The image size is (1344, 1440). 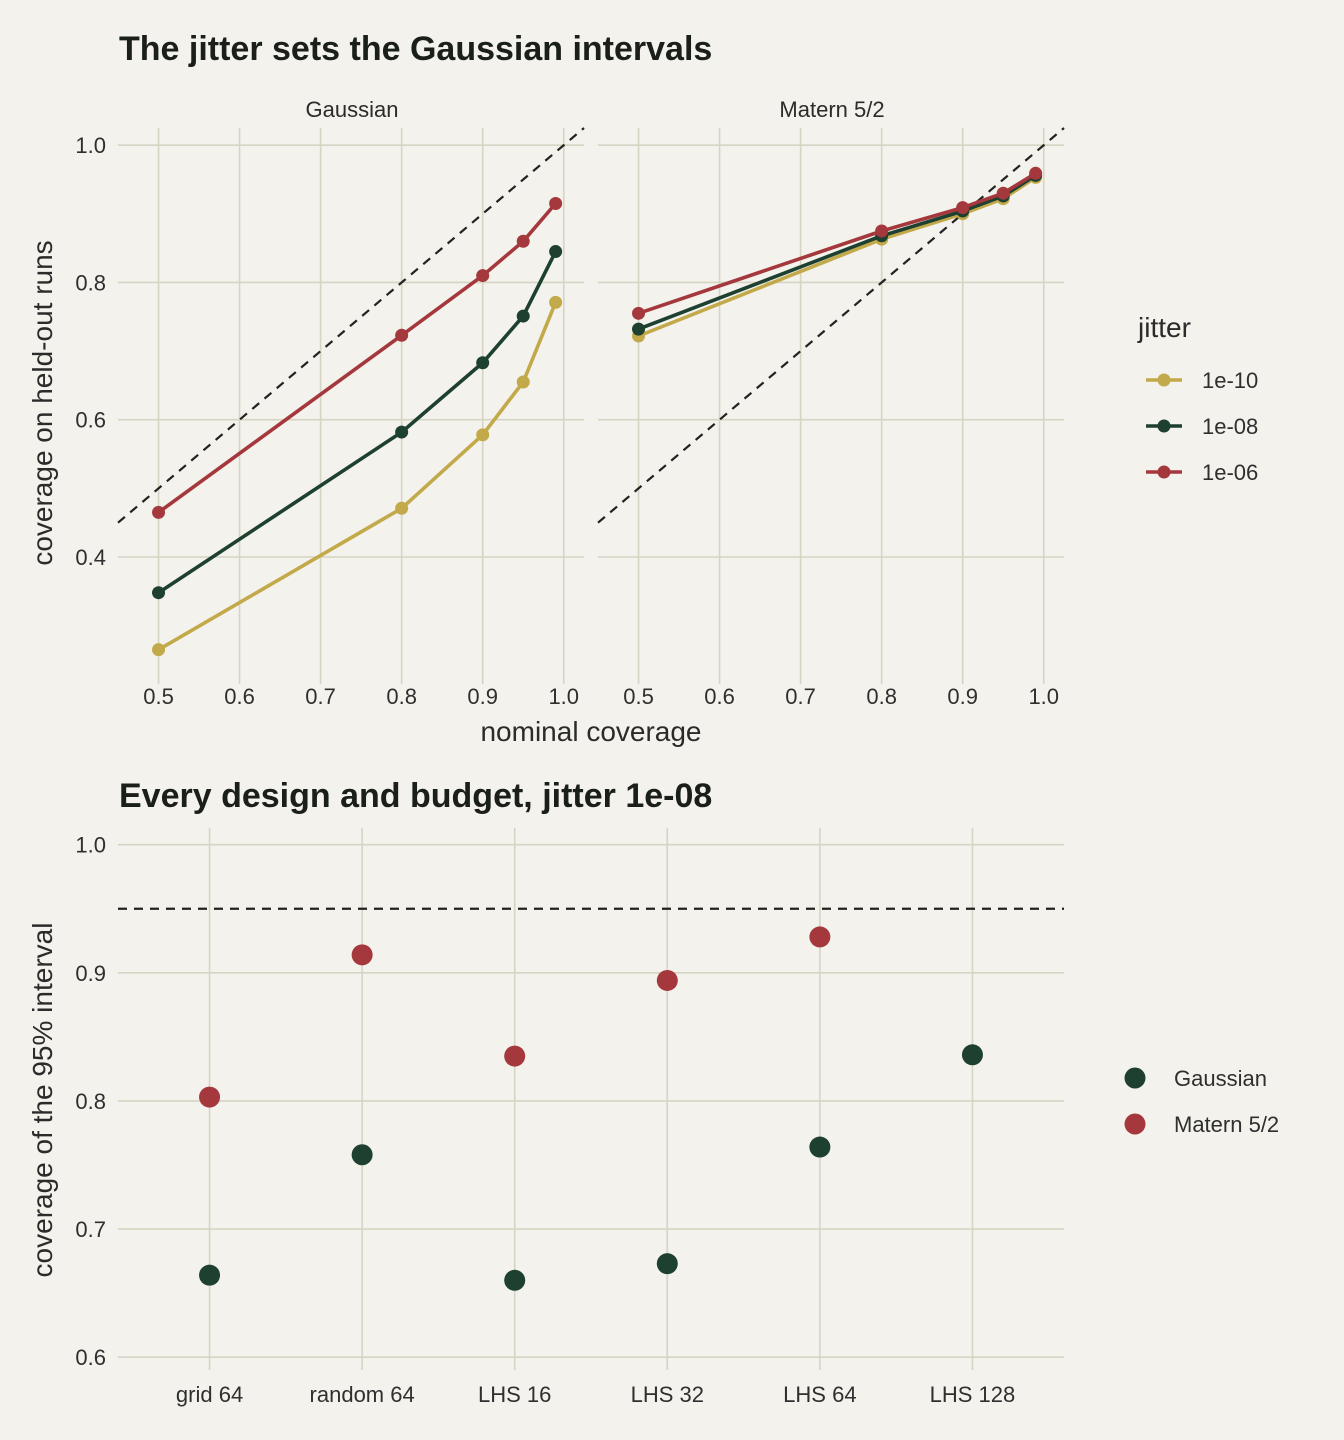 I want to click on facet-strip-gaussian: Gaussian, so click(x=352, y=109).